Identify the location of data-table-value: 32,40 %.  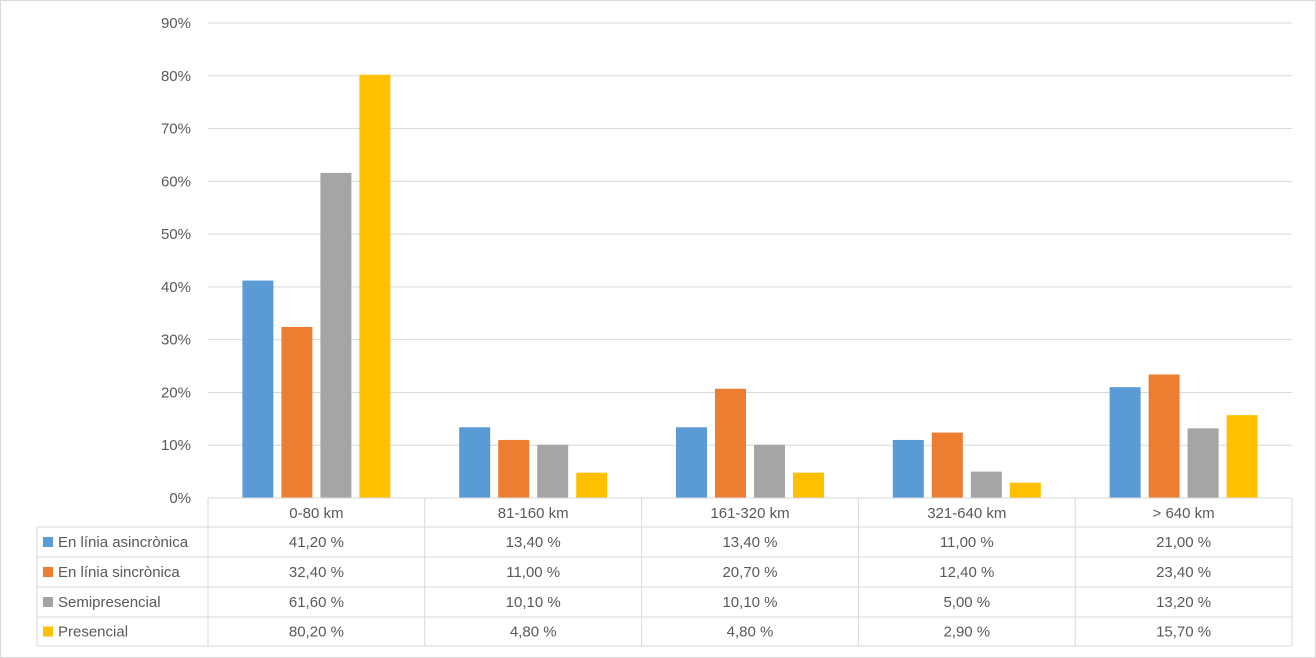
(316, 572).